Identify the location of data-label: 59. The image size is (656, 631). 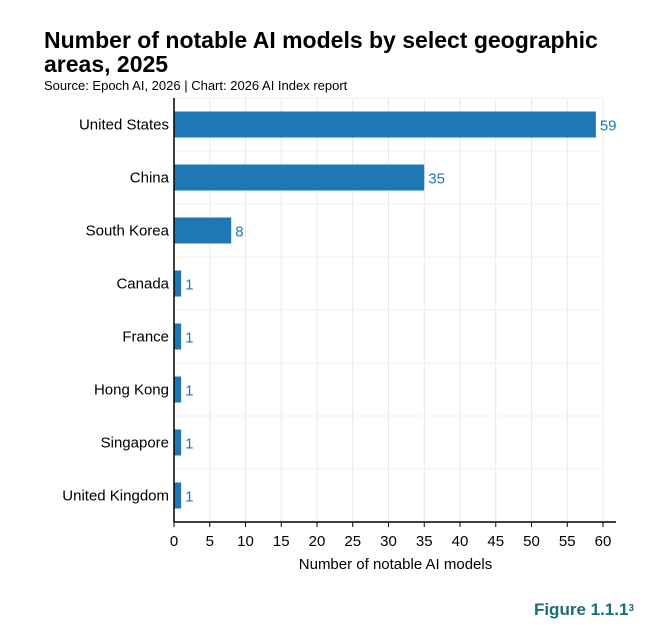
(608, 126).